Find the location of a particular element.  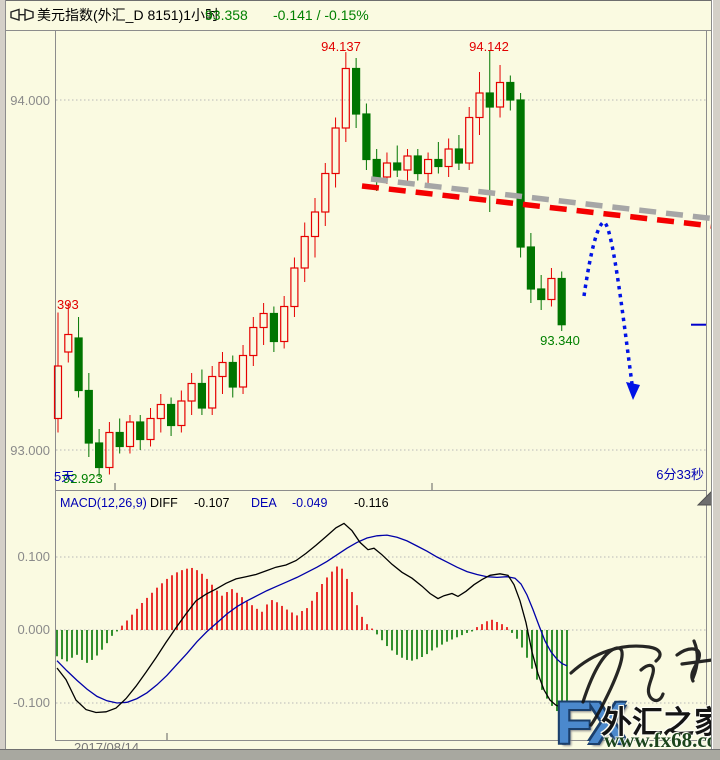

instrument-title: 美元指数(外汇_D 8151)1小时 is located at coordinates (128, 15).